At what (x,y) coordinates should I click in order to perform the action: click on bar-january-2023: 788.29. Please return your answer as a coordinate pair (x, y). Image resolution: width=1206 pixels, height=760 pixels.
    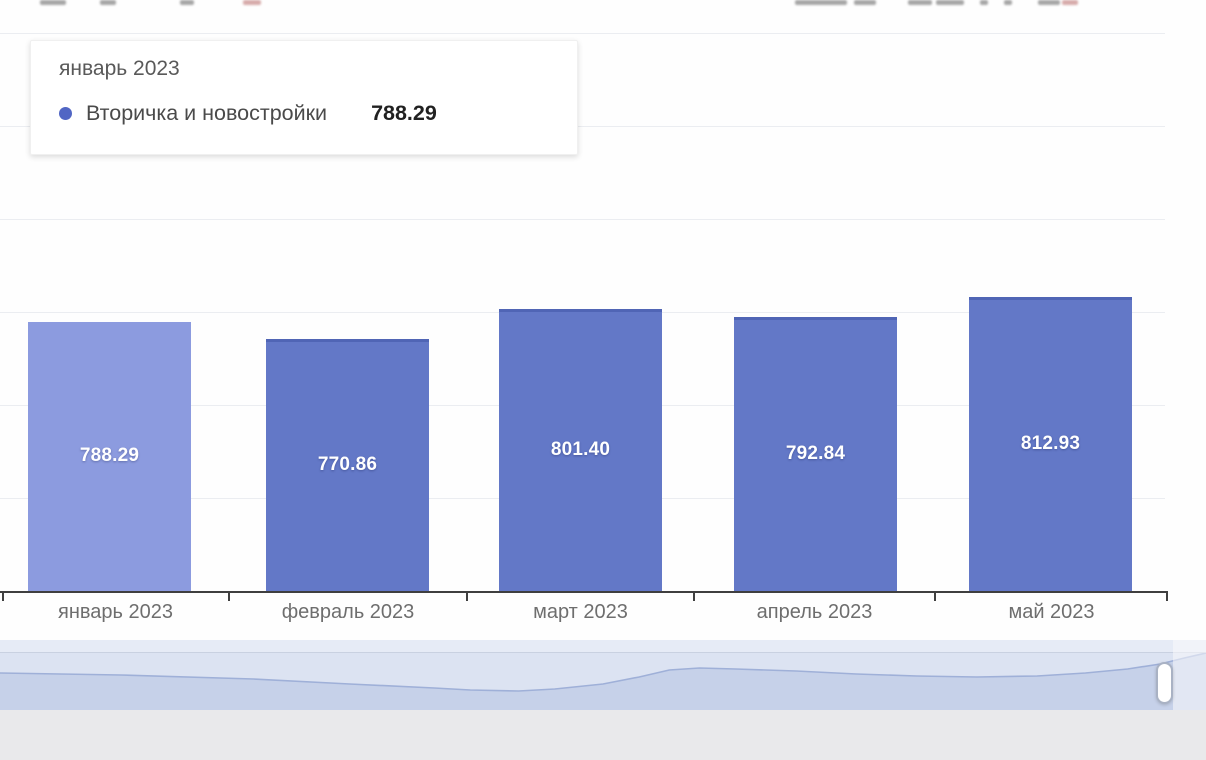
    Looking at the image, I should click on (109, 456).